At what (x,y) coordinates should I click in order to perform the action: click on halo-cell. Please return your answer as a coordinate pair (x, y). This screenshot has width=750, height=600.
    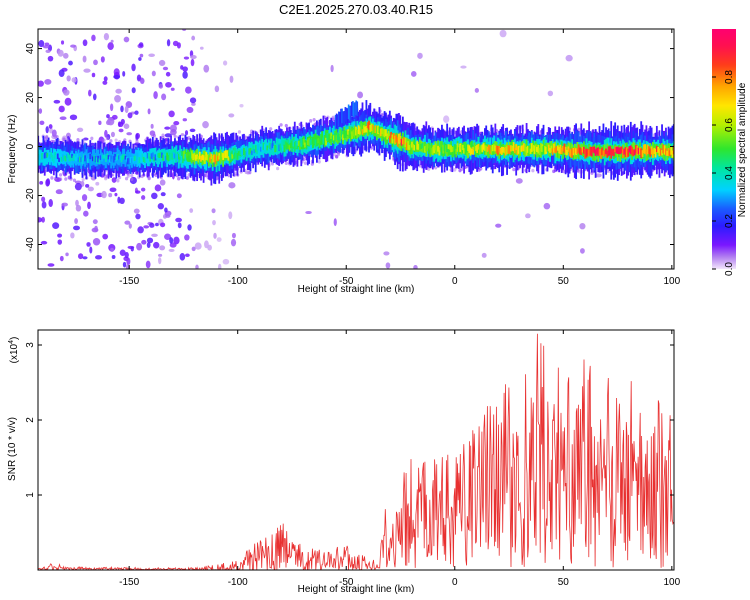
    Looking at the image, I should click on (93, 179).